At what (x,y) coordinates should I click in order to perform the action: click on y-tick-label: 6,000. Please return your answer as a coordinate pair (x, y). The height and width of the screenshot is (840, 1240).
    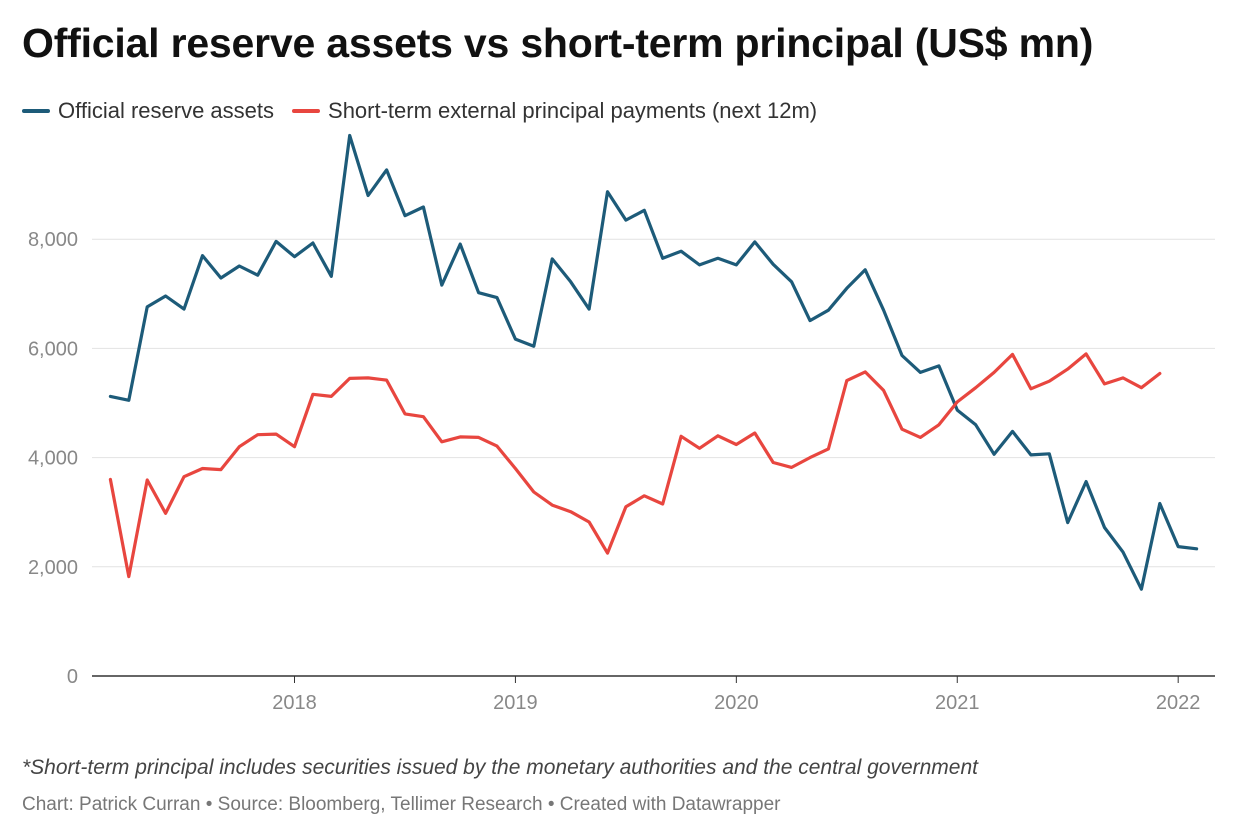
    Looking at the image, I should click on (53, 349).